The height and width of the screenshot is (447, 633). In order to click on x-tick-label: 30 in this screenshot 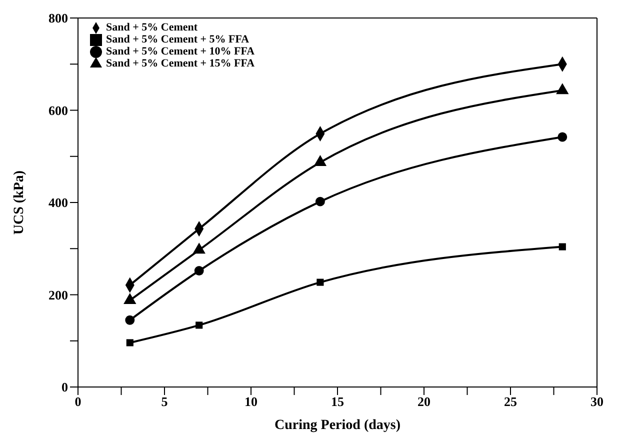, I will do `click(597, 402)`.